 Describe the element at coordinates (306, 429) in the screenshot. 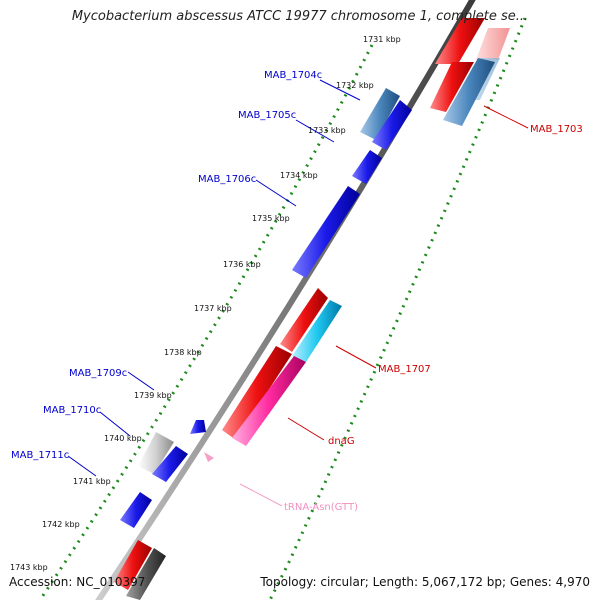

I see `leader-dnaG` at that location.